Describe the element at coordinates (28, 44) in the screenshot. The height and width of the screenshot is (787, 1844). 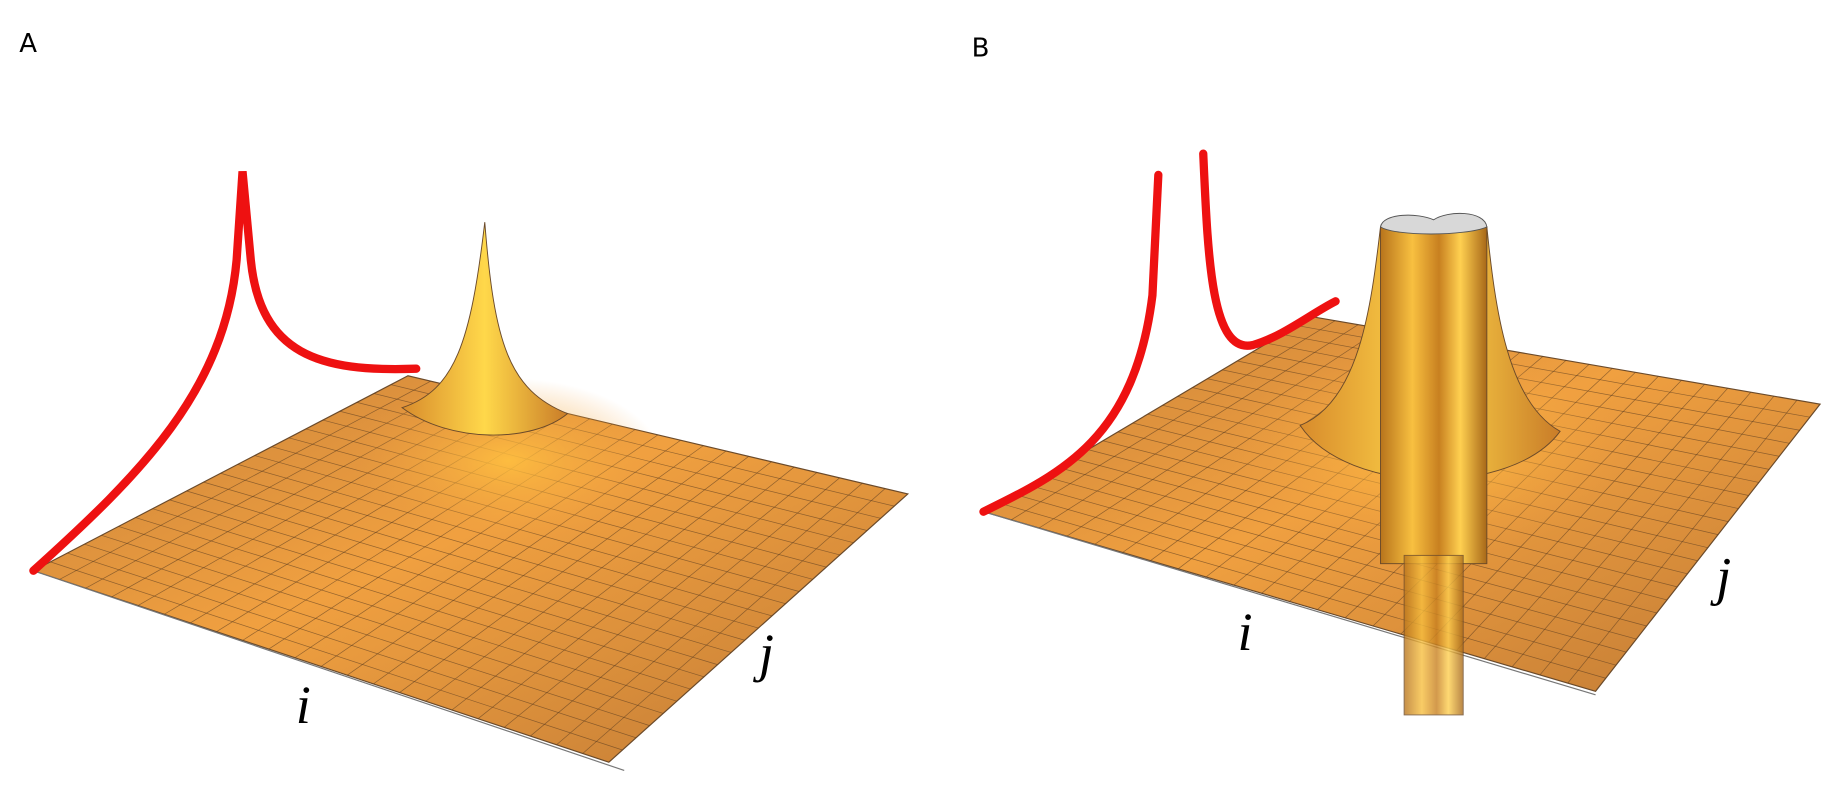
I see `panel-label: A` at that location.